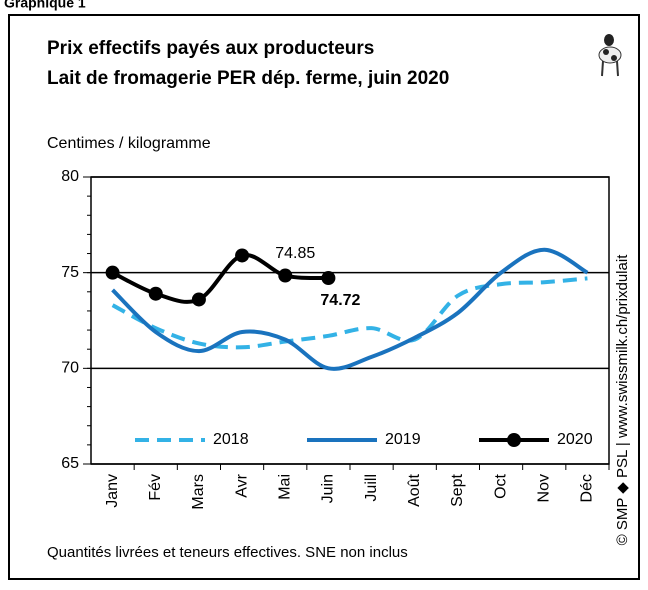 This screenshot has width=648, height=590. Describe the element at coordinates (414, 489) in the screenshot. I see `x-tick-label: Août` at that location.